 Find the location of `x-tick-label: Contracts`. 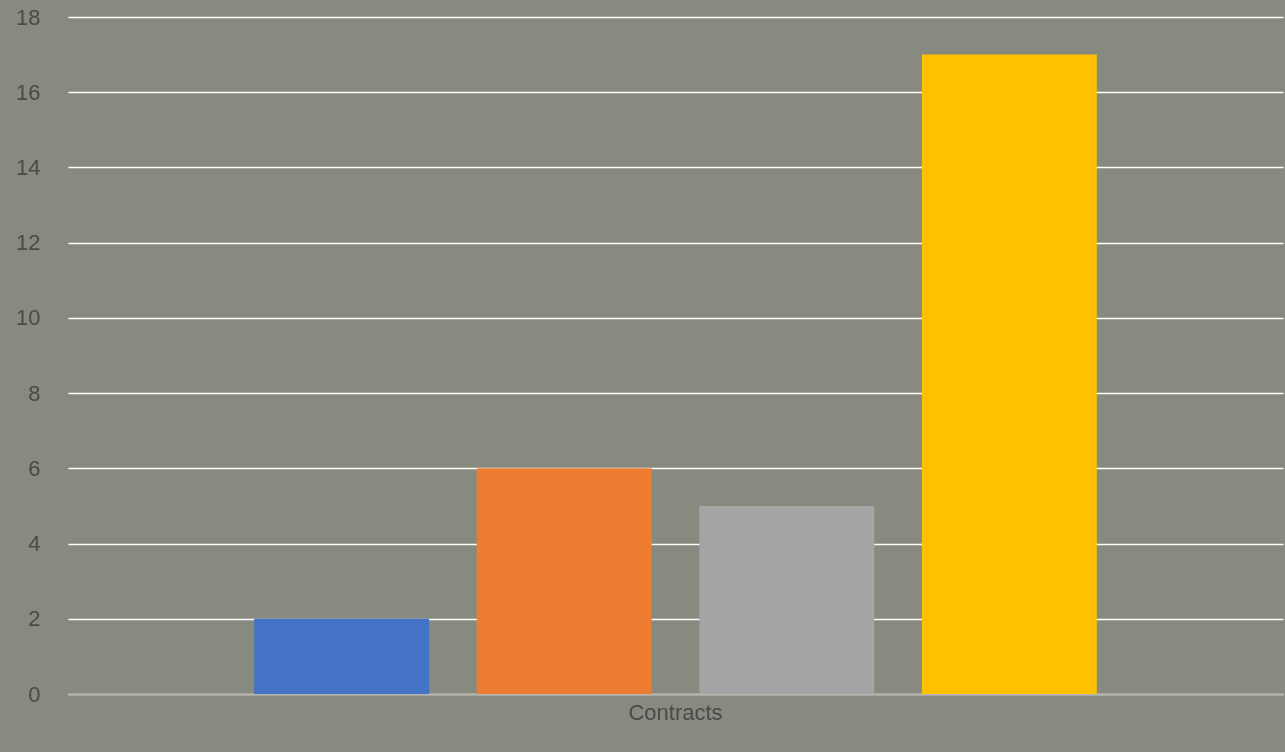

x-tick-label: Contracts is located at coordinates (675, 712).